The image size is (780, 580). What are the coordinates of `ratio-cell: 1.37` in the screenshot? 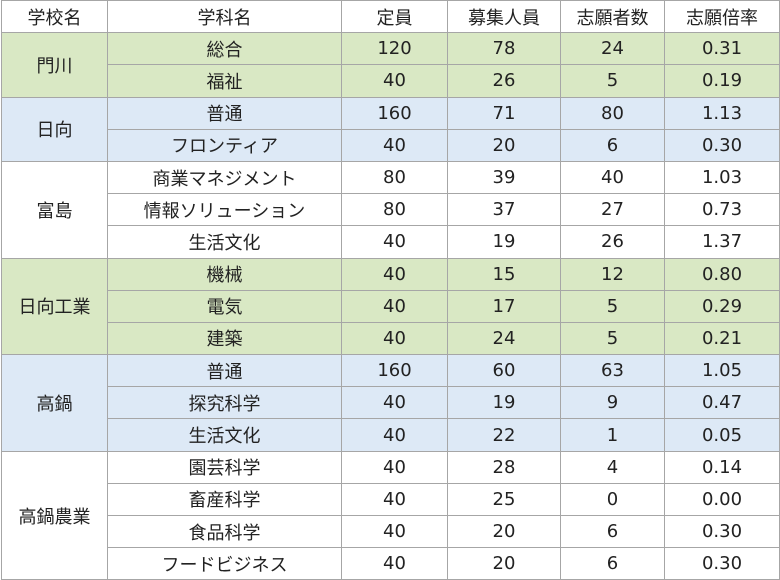 It's located at (722, 242).